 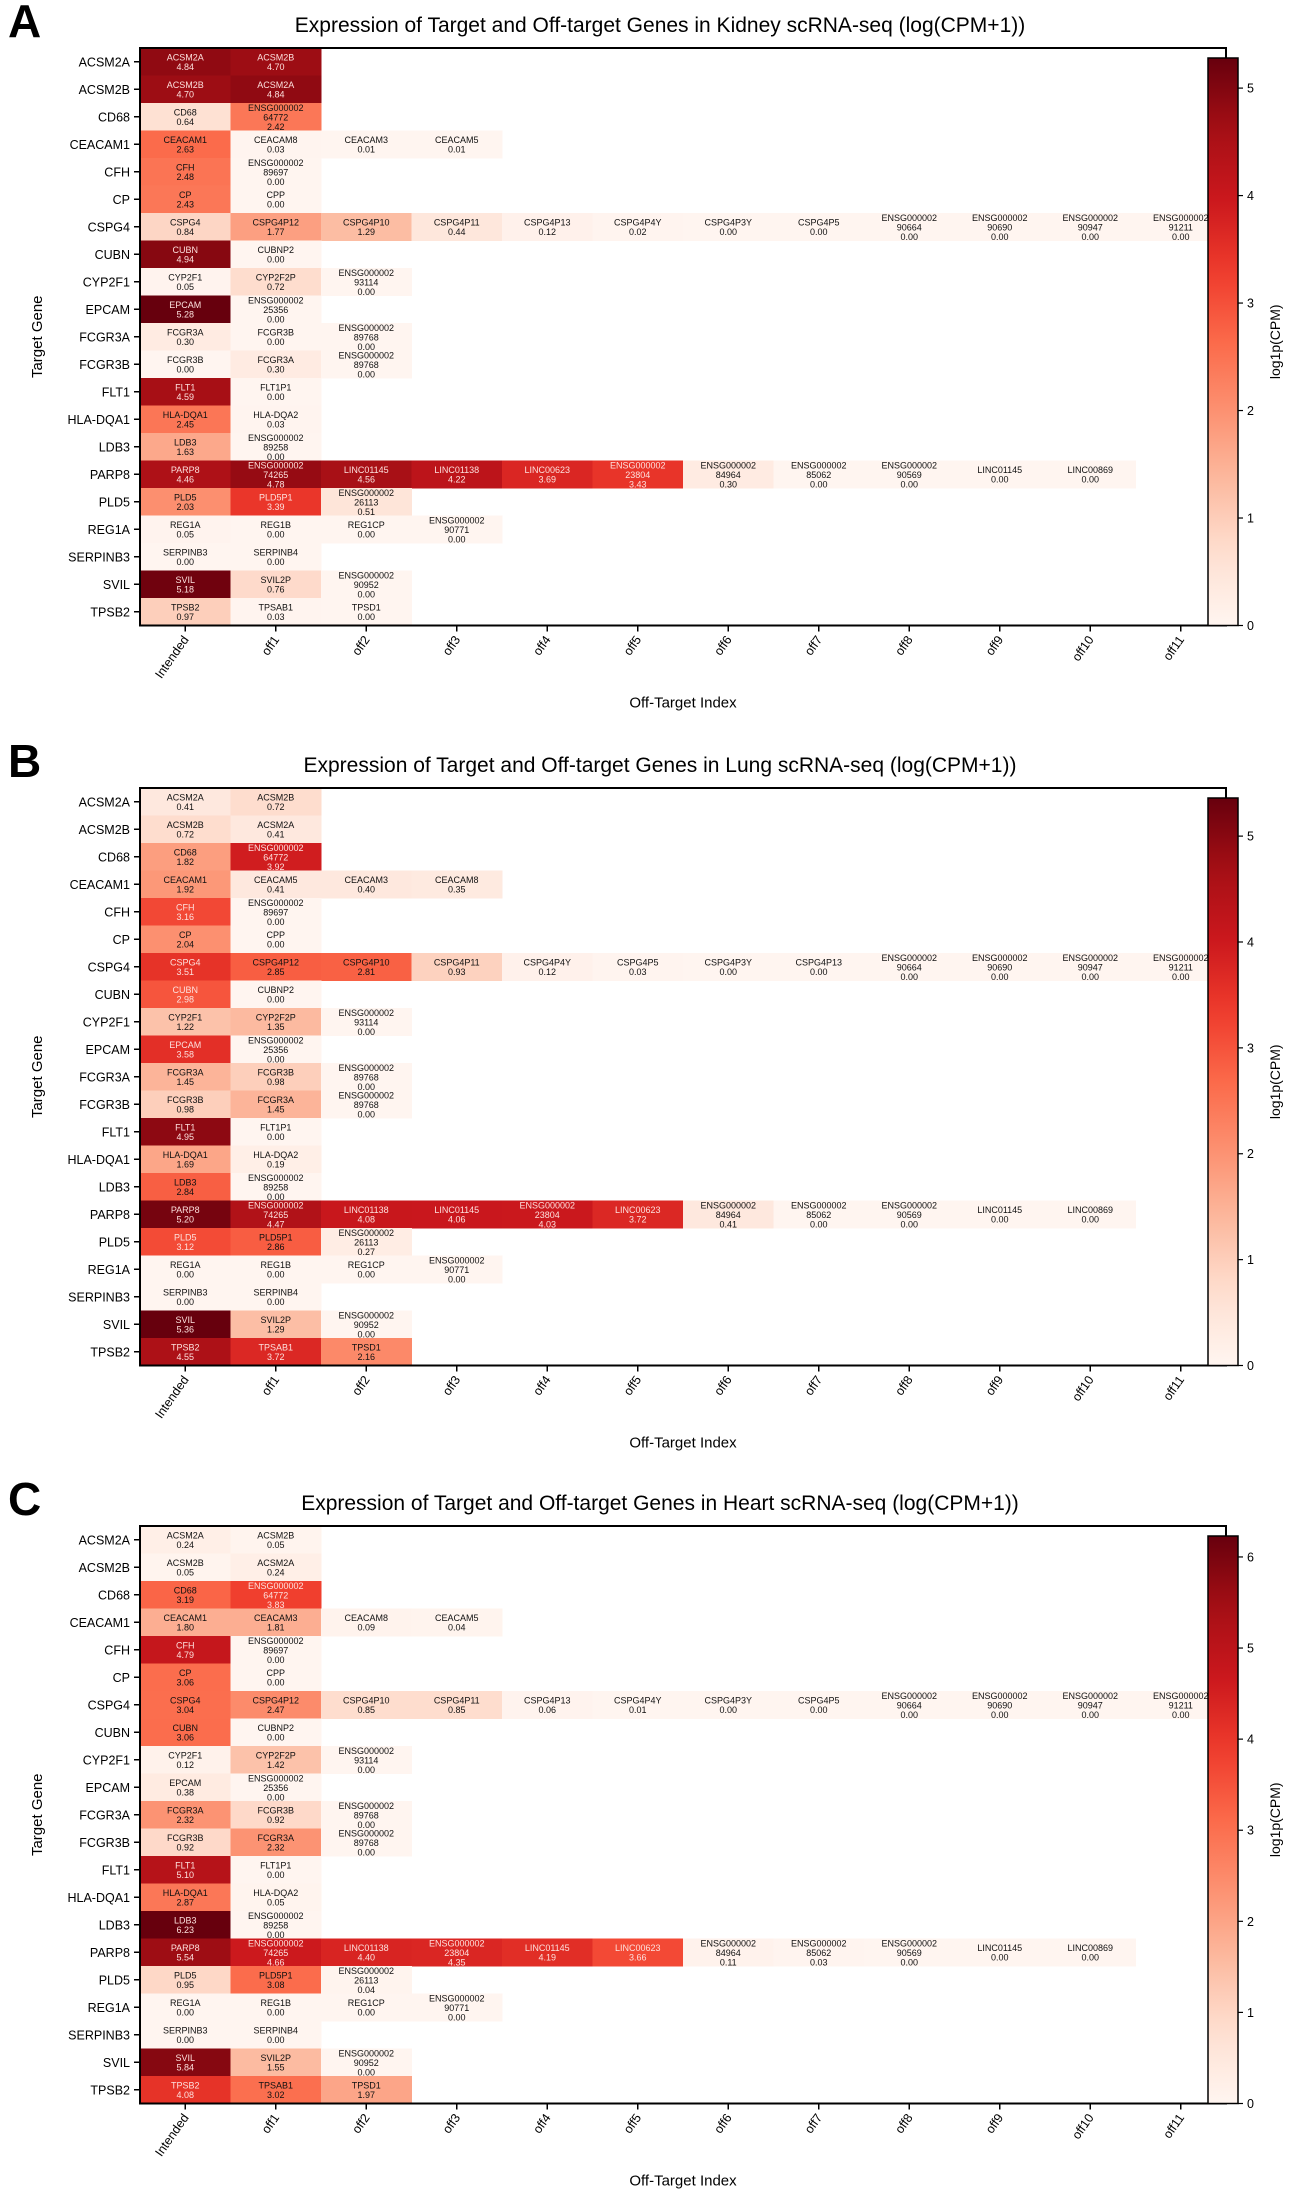 I want to click on cell-gene-name: 90569, so click(x=909, y=1215).